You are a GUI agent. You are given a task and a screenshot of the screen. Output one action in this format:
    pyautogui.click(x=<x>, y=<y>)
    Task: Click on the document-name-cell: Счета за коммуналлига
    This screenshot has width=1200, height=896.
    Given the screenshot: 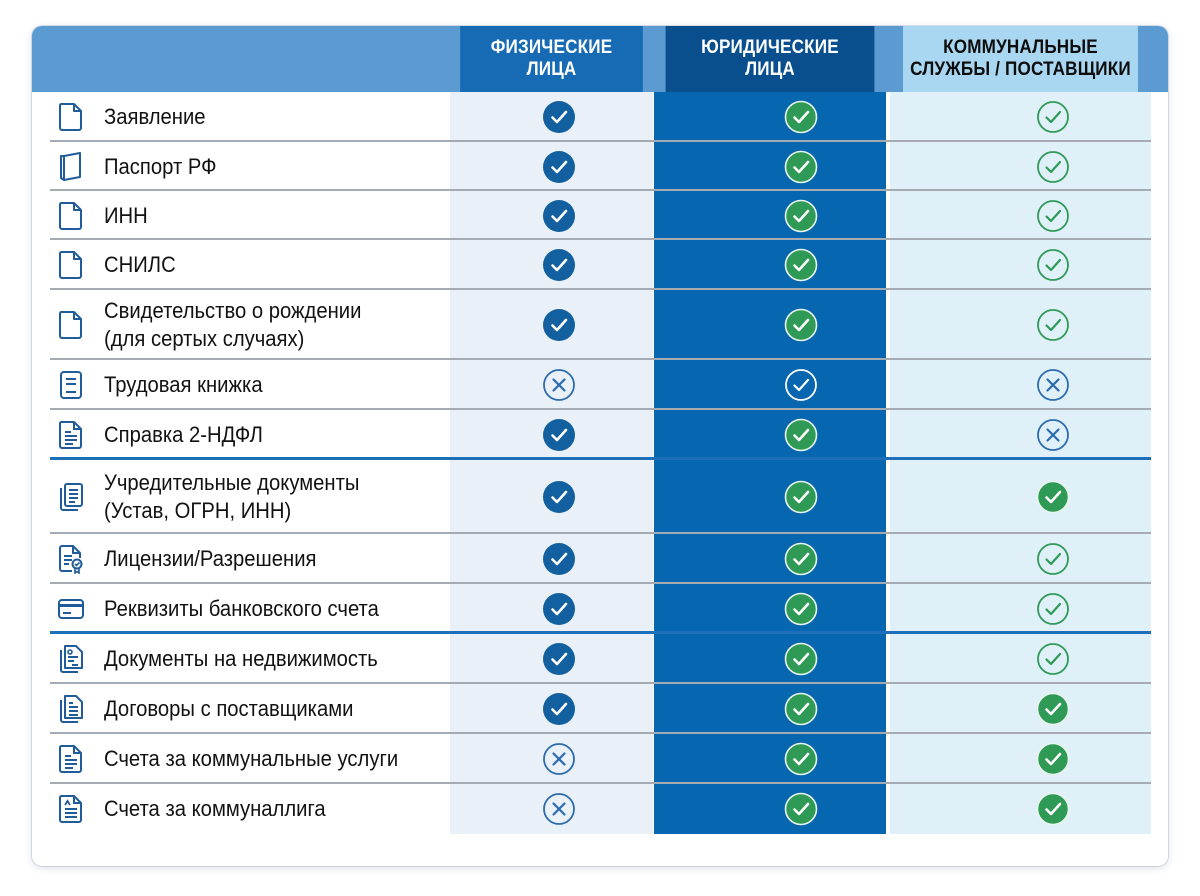 What is the action you would take?
    pyautogui.click(x=250, y=809)
    